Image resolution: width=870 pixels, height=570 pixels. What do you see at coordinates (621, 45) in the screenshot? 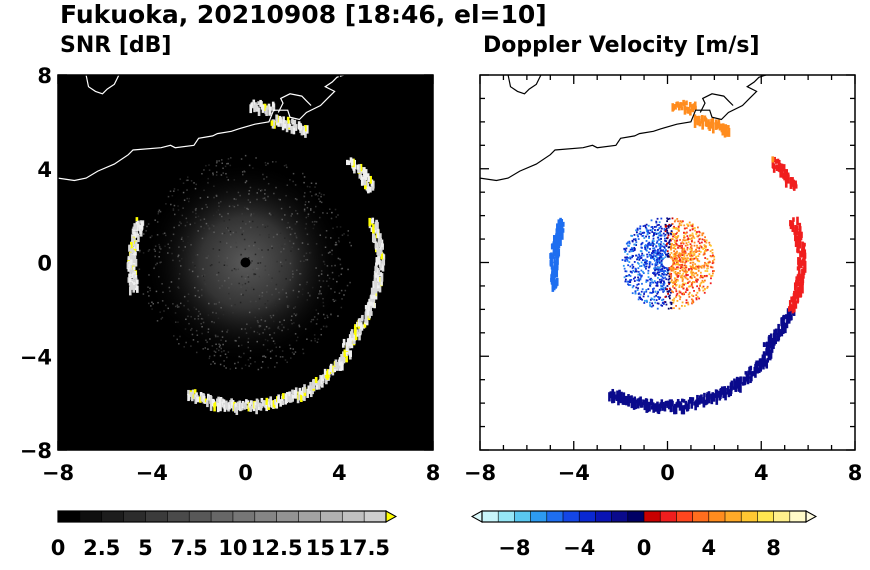
I see `doppler-panel-title: Doppler Velocity [m/s]` at bounding box center [621, 45].